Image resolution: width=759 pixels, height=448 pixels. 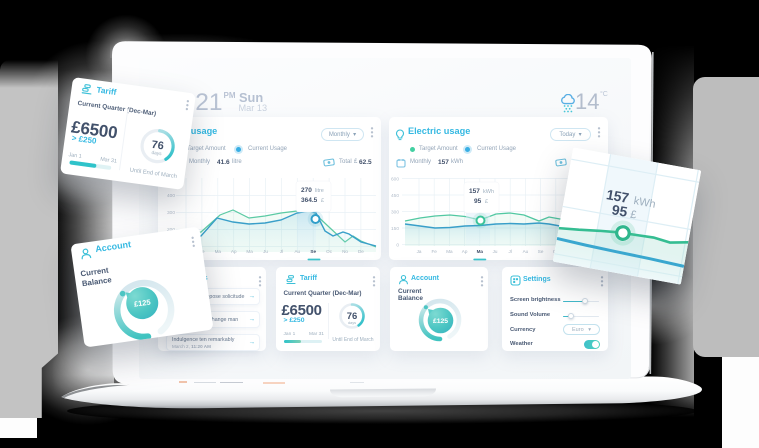 I want to click on svg-text: 150, so click(x=395, y=229).